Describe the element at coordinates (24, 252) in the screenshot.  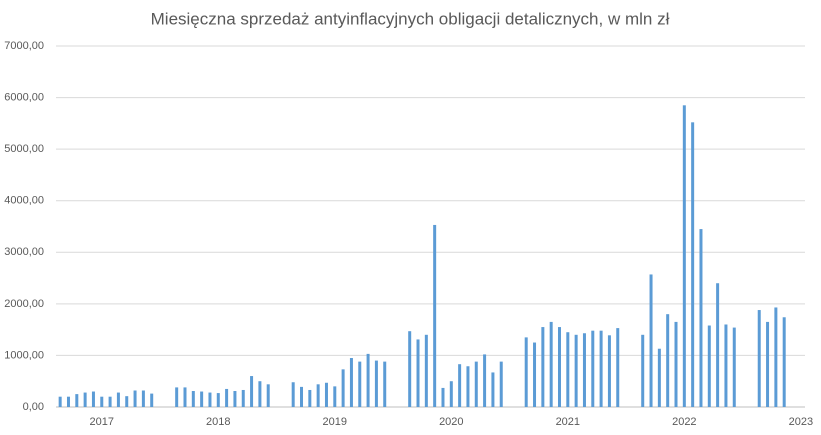
I see `y-tick-label: 3000,00` at that location.